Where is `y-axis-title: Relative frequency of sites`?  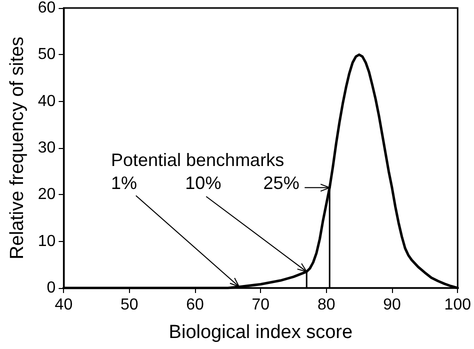 y-axis-title: Relative frequency of sites is located at coordinates (17, 148).